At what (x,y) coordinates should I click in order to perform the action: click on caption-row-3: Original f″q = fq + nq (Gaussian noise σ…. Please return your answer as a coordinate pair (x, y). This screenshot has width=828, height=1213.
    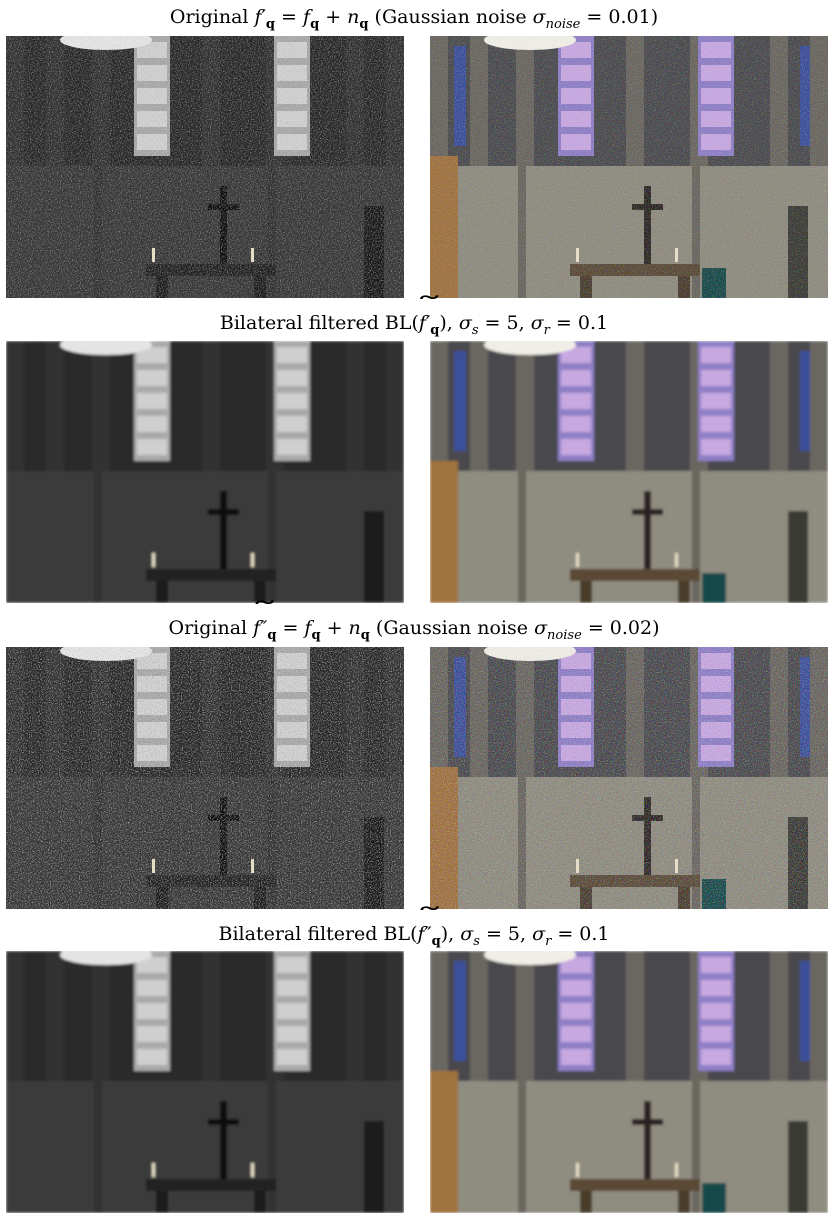
    Looking at the image, I should click on (414, 632).